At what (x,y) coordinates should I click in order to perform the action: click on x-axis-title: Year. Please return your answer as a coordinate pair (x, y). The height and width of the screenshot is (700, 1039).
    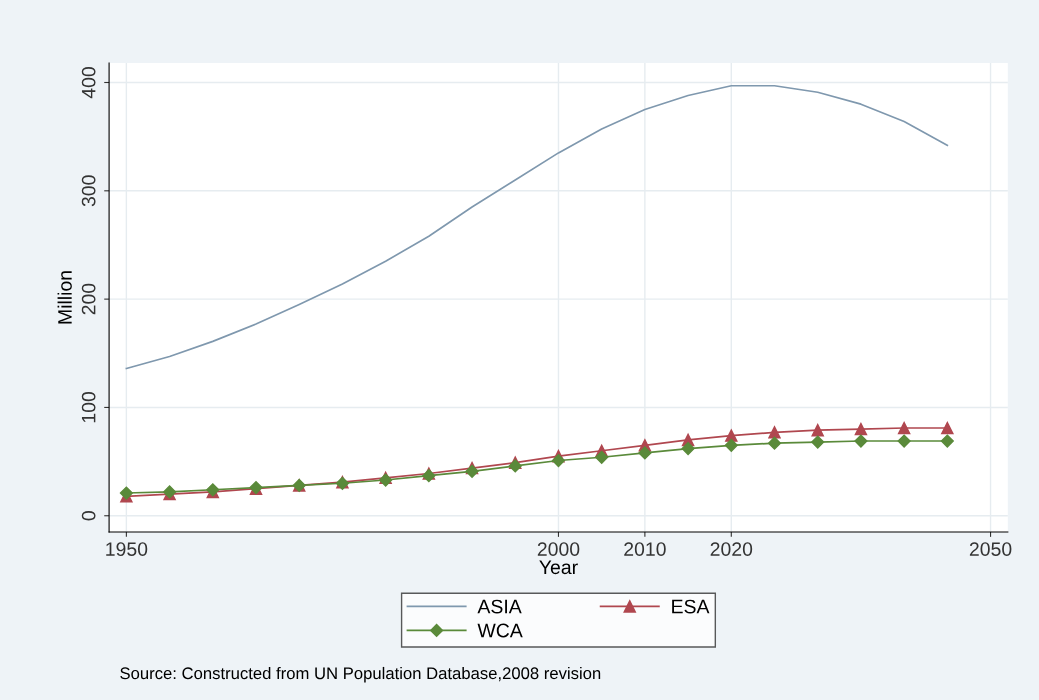
    Looking at the image, I should click on (558, 567).